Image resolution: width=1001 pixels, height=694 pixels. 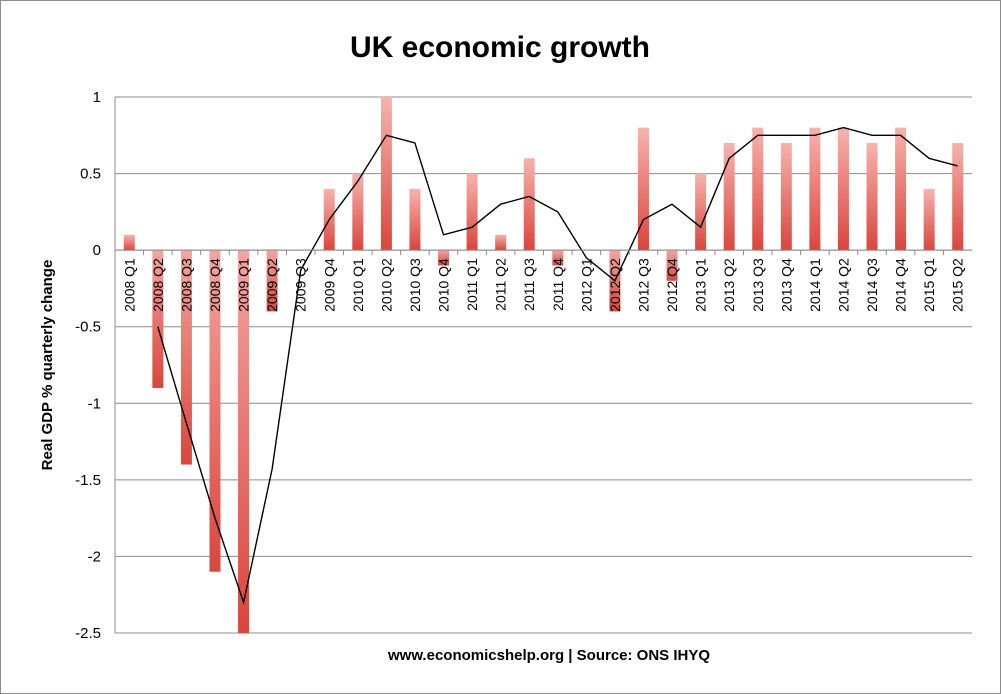 I want to click on x-tick-label: 2013 Q3, so click(x=758, y=285).